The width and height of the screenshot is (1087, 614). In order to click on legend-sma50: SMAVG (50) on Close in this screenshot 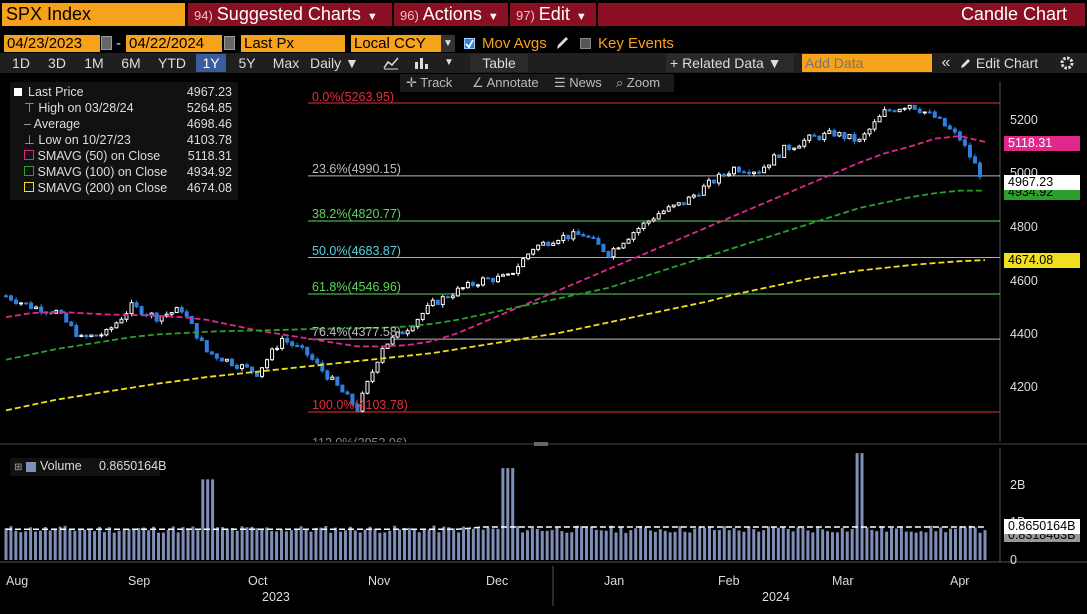, I will do `click(92, 156)`.